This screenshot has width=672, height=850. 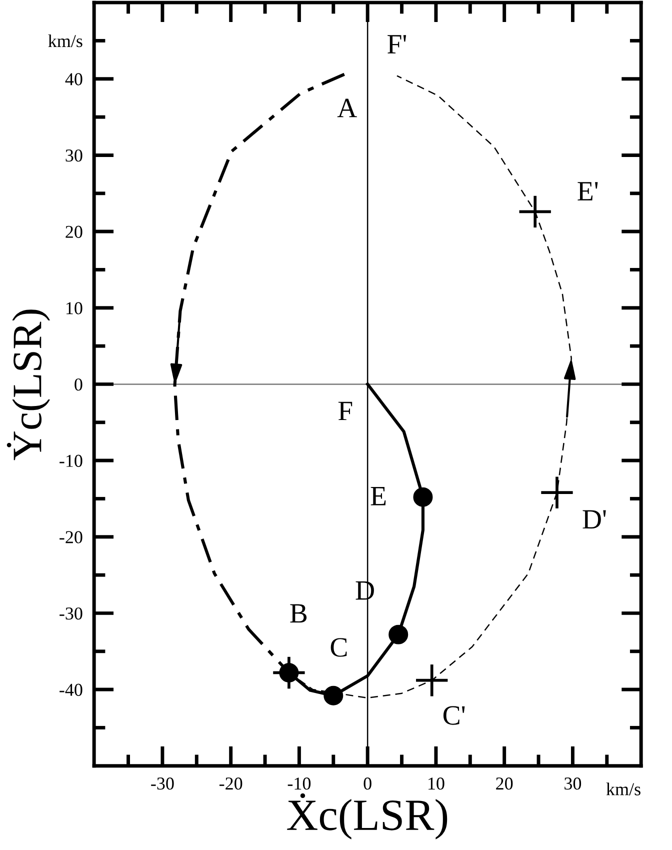 I want to click on annotation: A, so click(x=347, y=108).